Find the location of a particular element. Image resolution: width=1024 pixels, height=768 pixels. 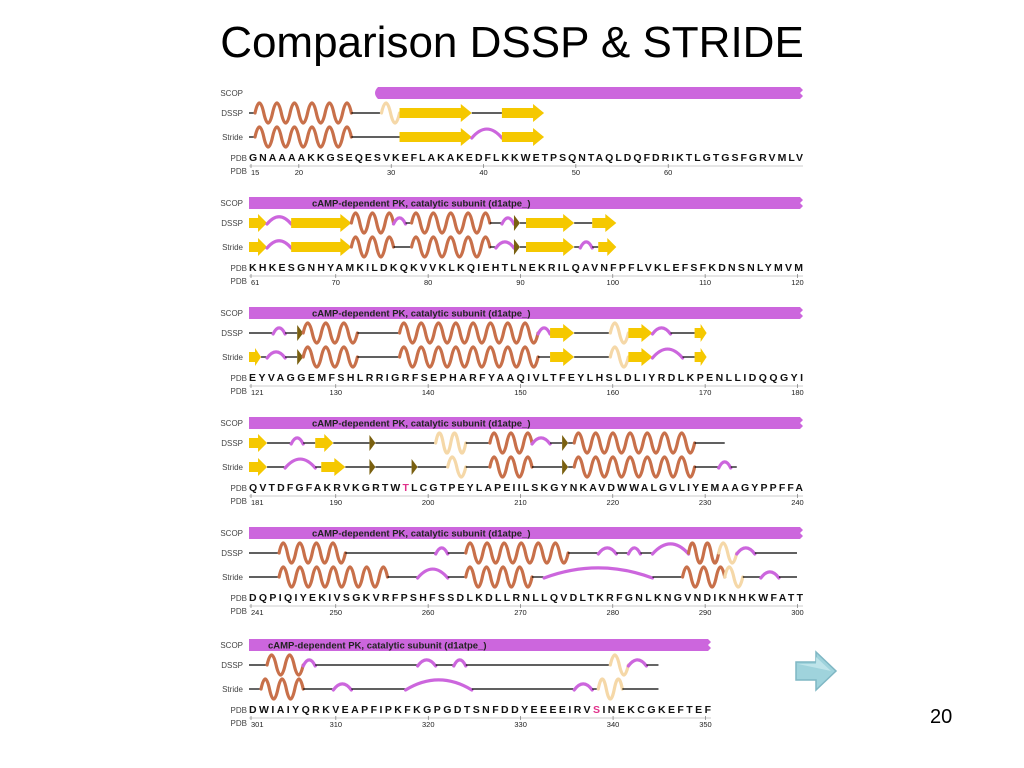

residue-number: 230 is located at coordinates (705, 502).